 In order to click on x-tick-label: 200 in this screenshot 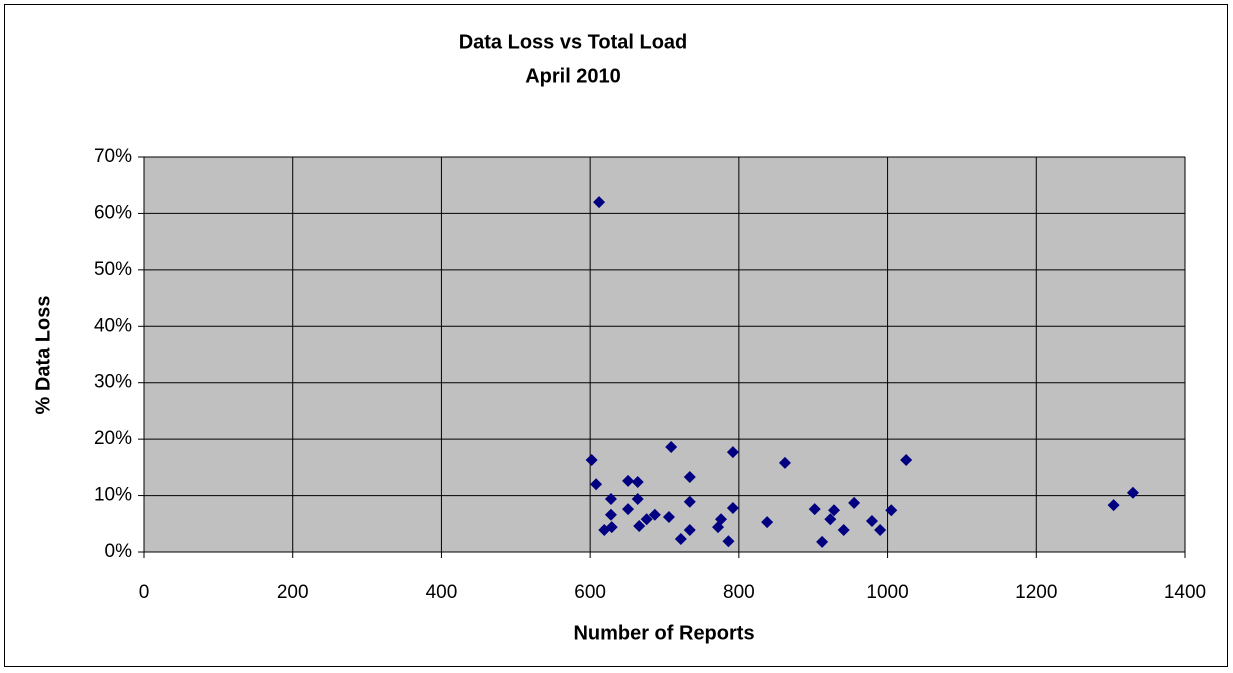, I will do `click(293, 592)`.